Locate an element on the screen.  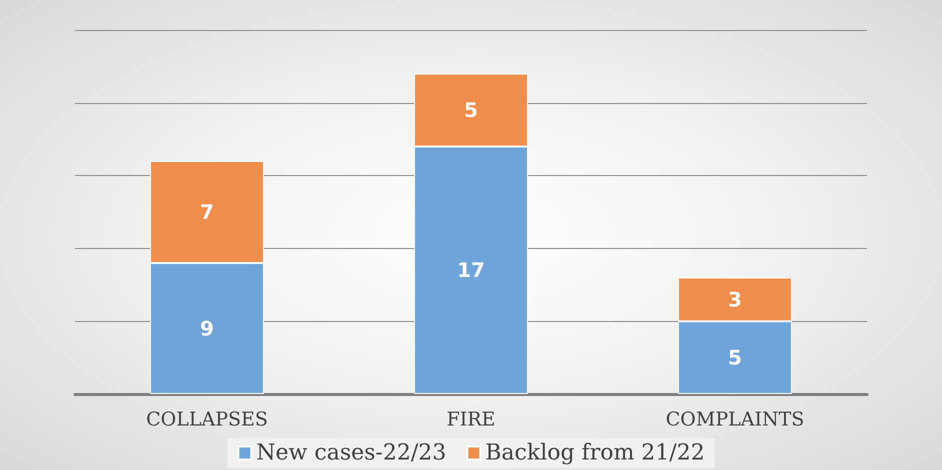
legend-label: Backlog from 21/22 is located at coordinates (595, 453).